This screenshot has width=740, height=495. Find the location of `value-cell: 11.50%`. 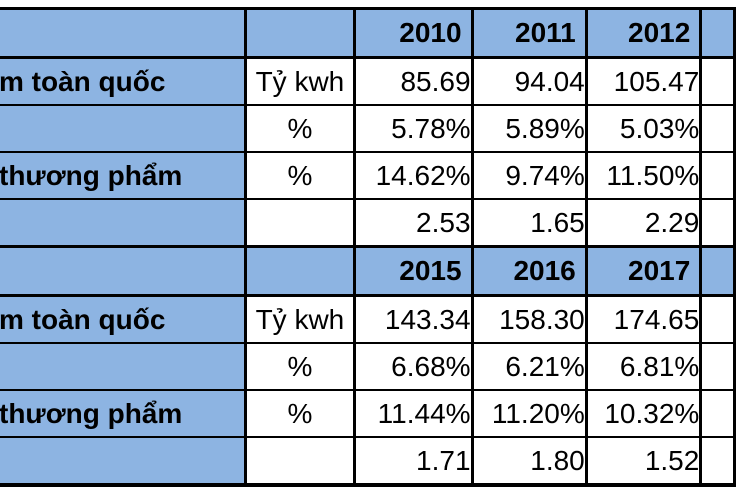

value-cell: 11.50% is located at coordinates (643, 175).